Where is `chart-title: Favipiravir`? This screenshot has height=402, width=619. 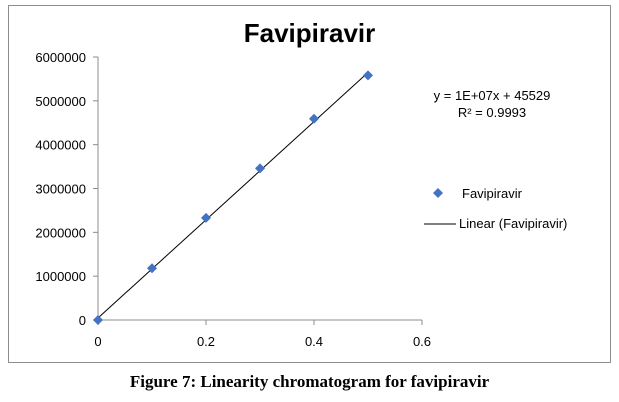 chart-title: Favipiravir is located at coordinates (309, 33).